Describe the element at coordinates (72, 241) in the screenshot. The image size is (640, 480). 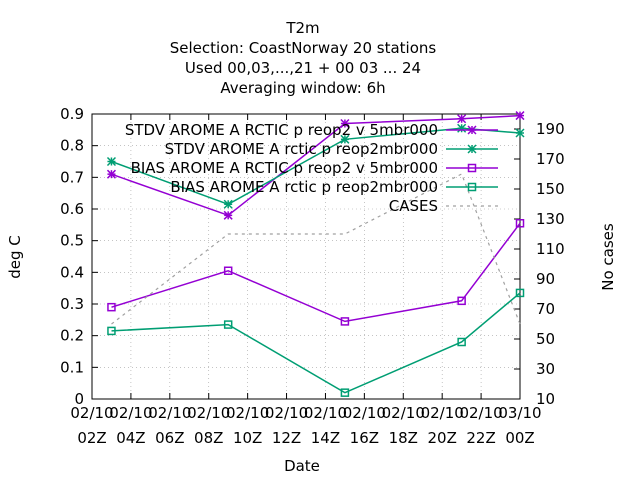
I see `y-tick-label: 0.5` at that location.